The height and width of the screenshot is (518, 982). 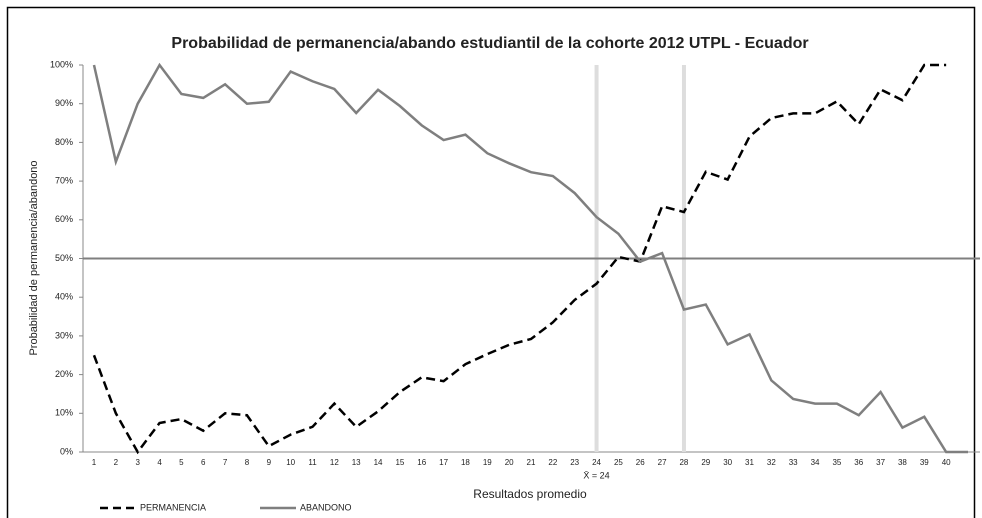 I want to click on x-tick-label: 5, so click(x=181, y=462).